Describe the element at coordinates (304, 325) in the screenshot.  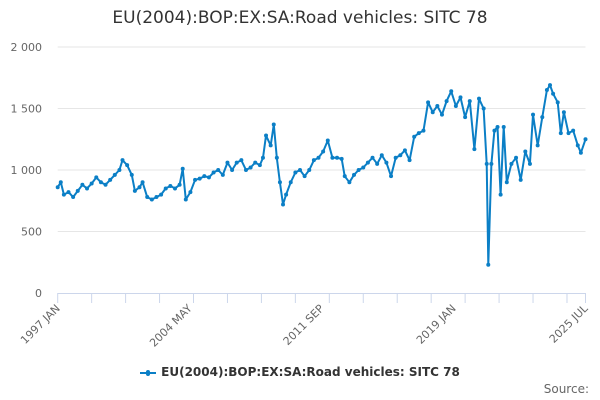
I see `x-tick-label: 2011 SEP` at that location.